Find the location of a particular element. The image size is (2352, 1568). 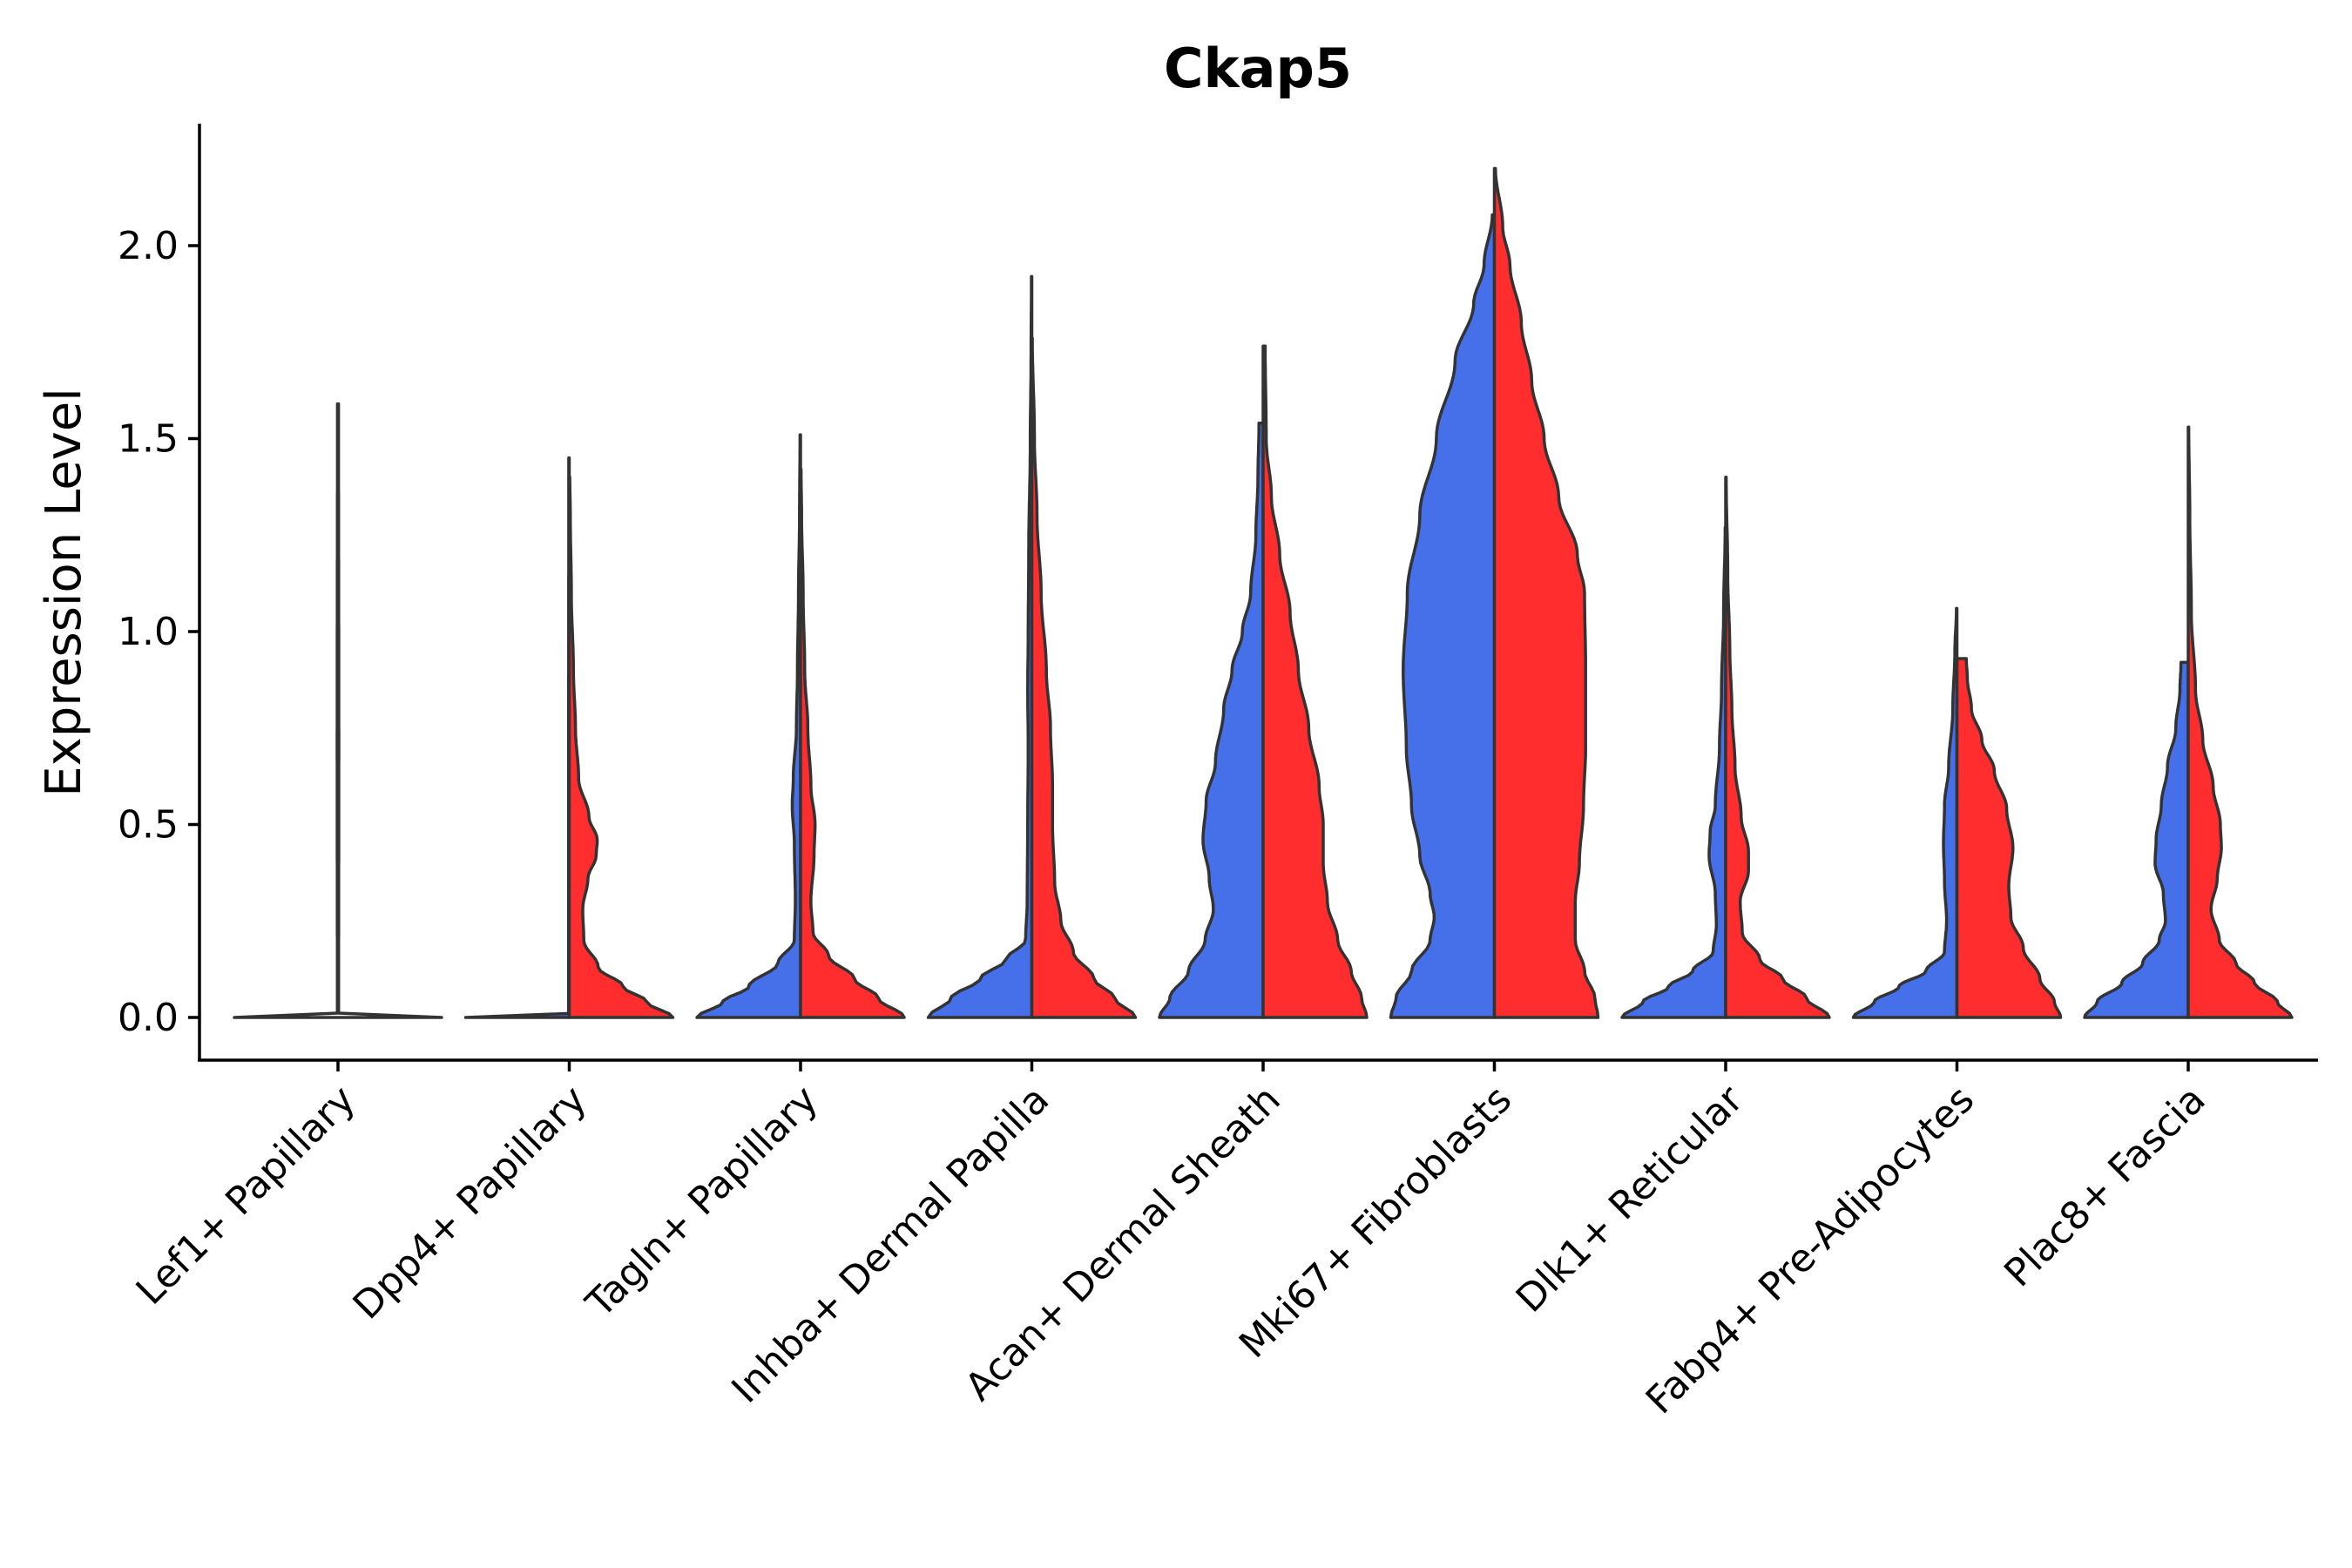

violin-0-single is located at coordinates (338, 710).